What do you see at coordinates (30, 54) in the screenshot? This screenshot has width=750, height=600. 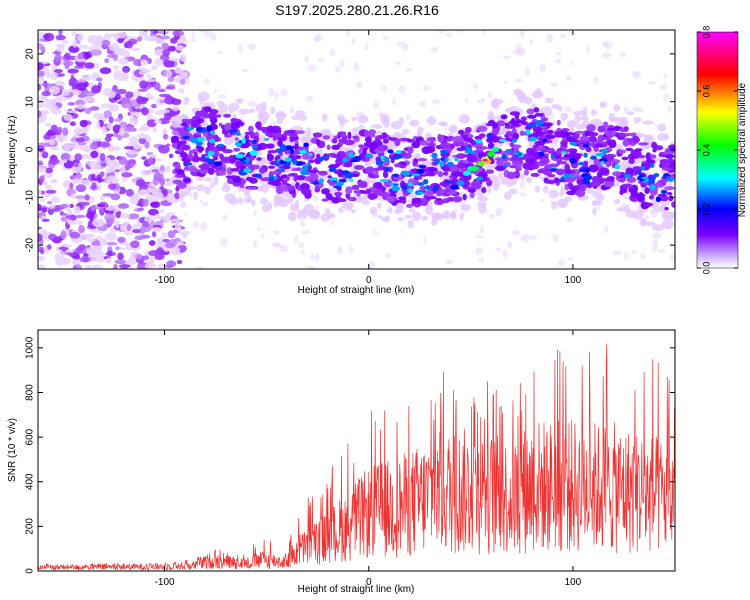 I see `y-tick-label: 20` at bounding box center [30, 54].